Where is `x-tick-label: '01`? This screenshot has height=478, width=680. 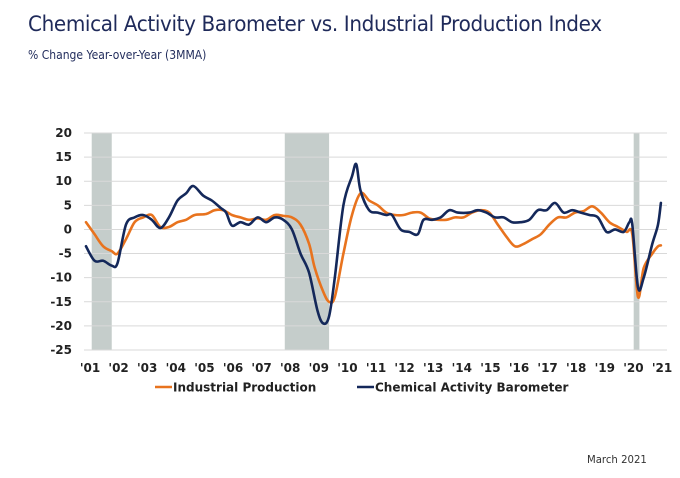 x-tick-label: '01 is located at coordinates (90, 368).